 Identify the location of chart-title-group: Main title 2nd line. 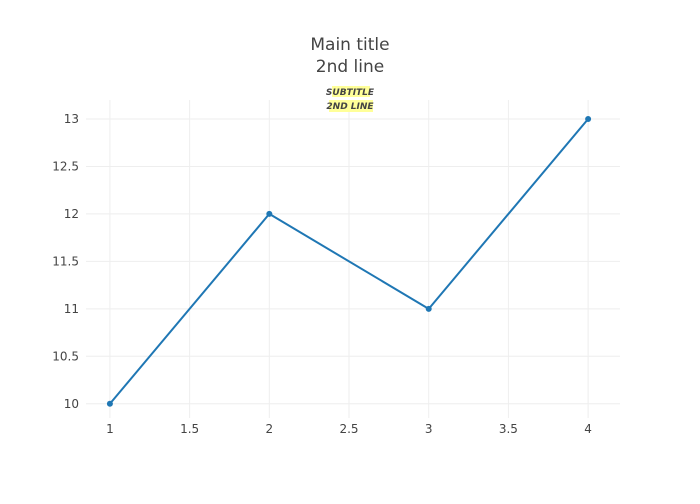
(349, 56).